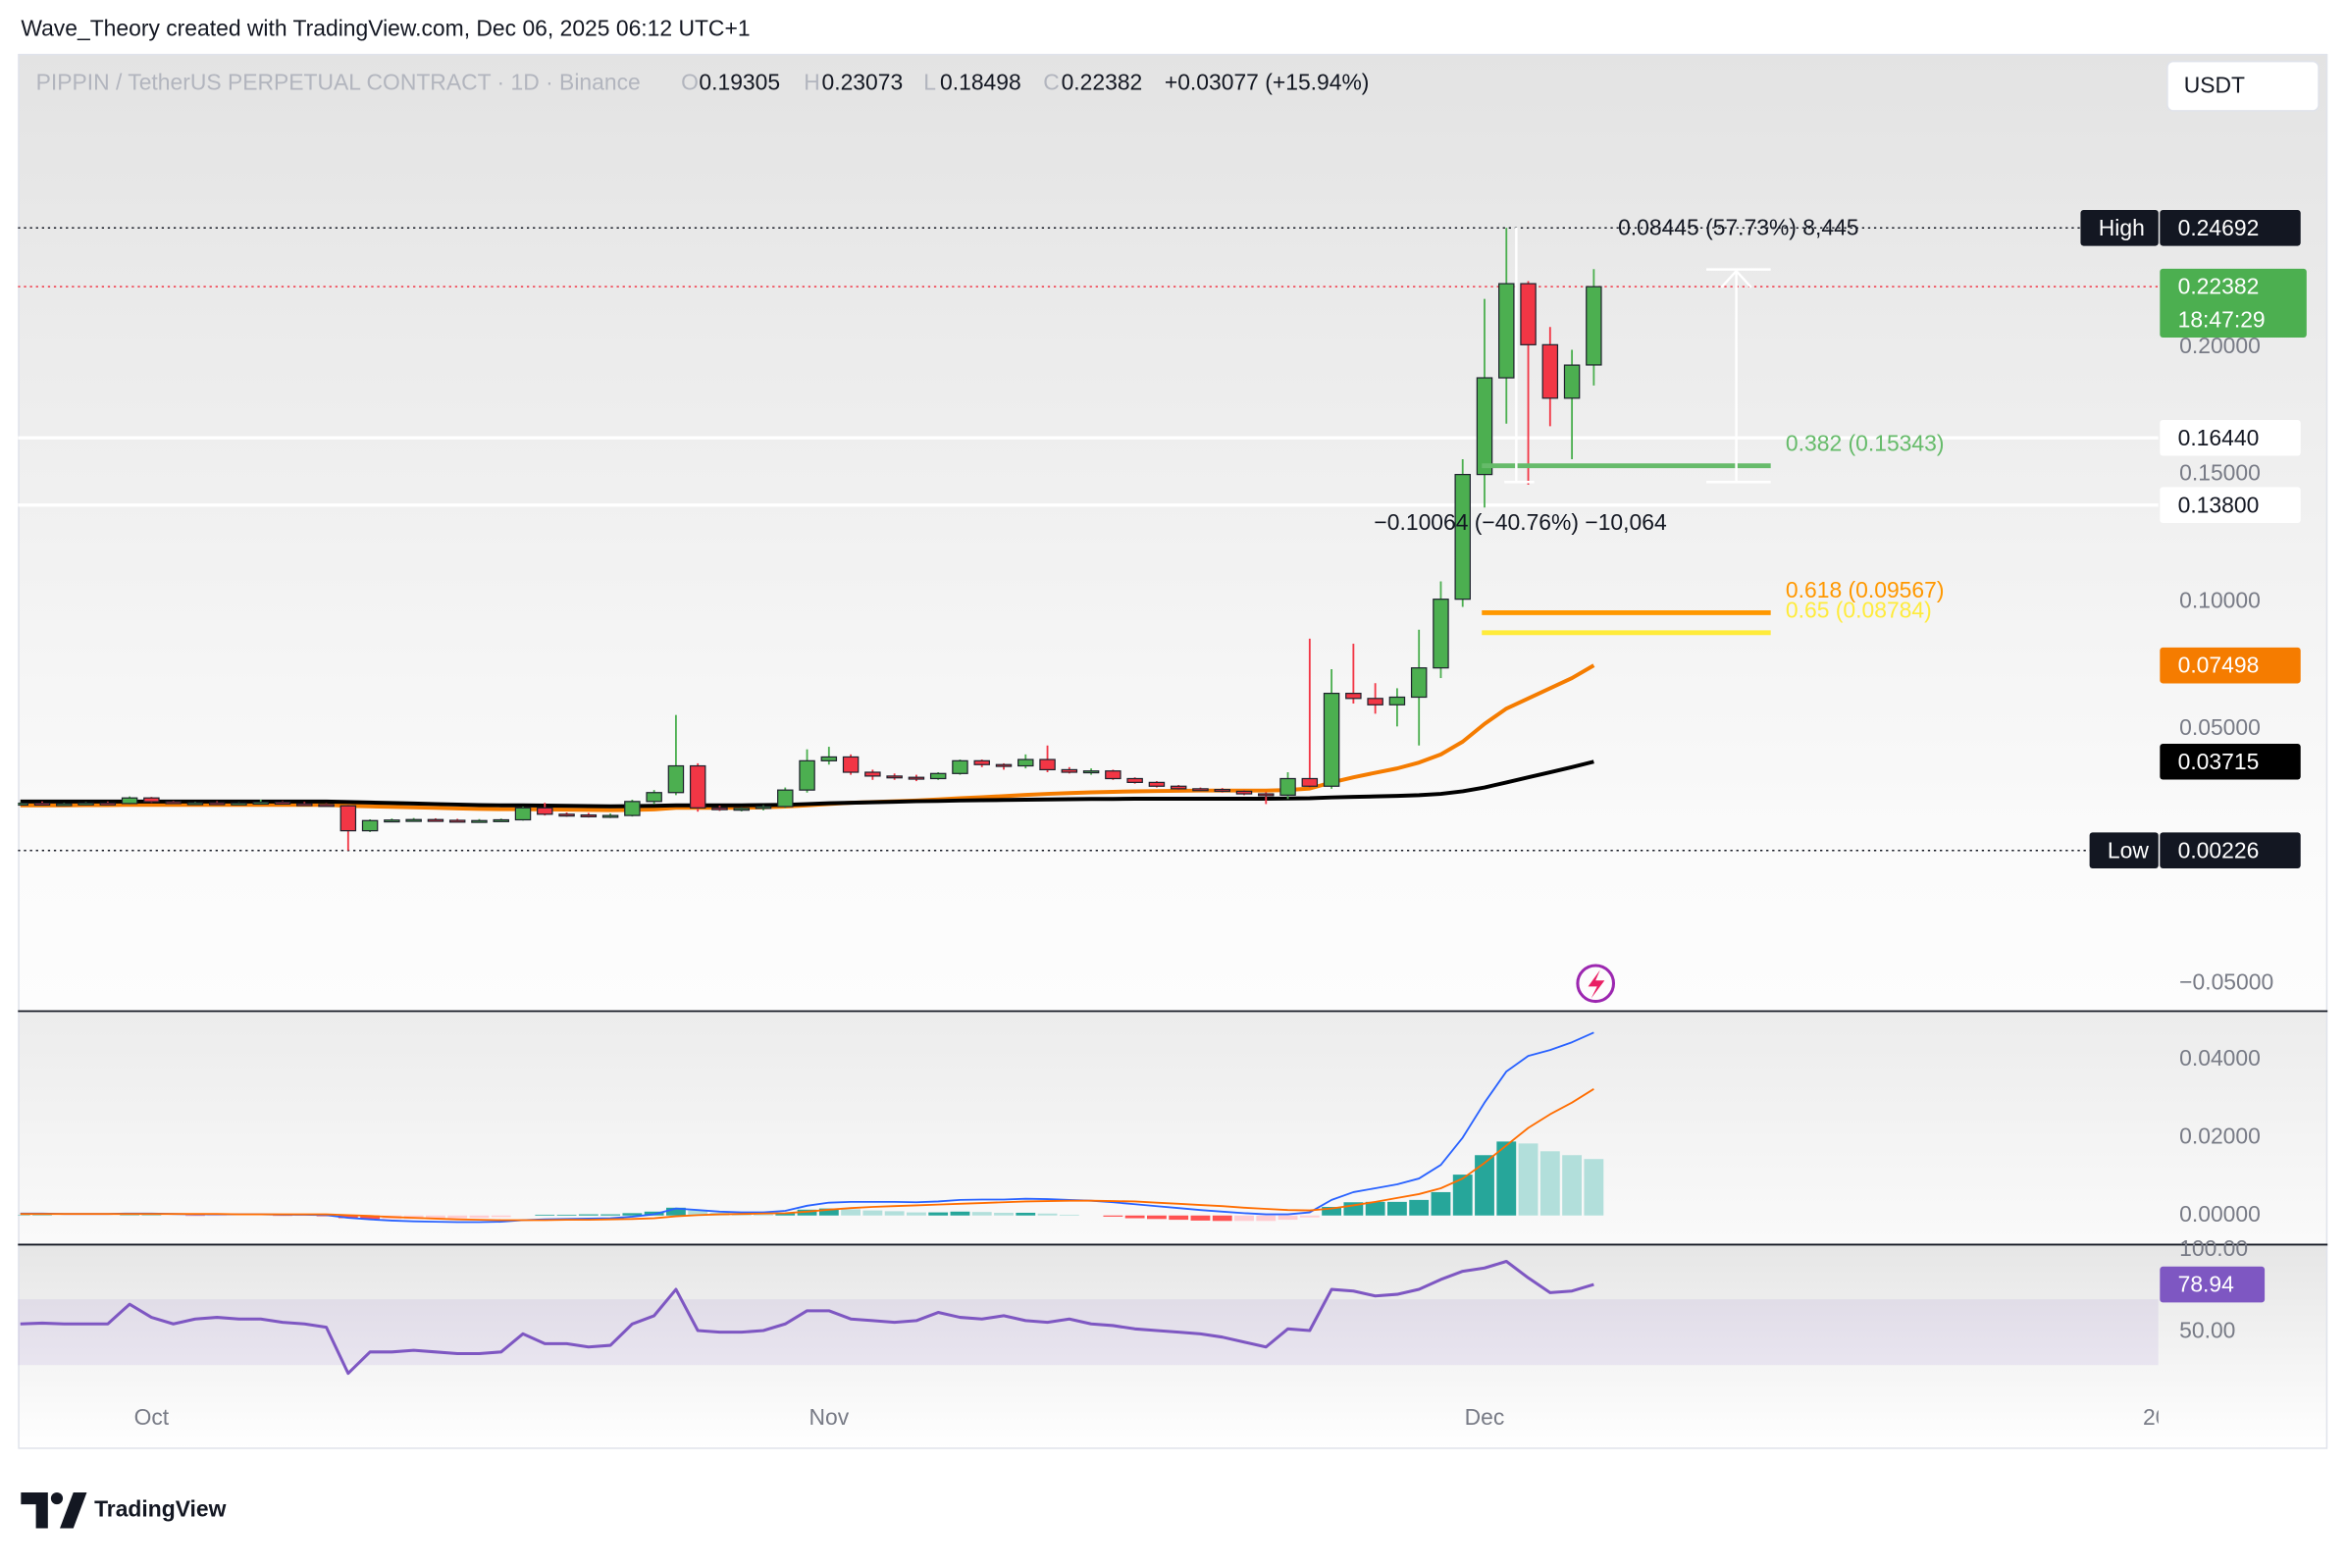 This screenshot has height=1568, width=2347. Describe the element at coordinates (2219, 665) in the screenshot. I see `ma-value: 0.07498` at that location.